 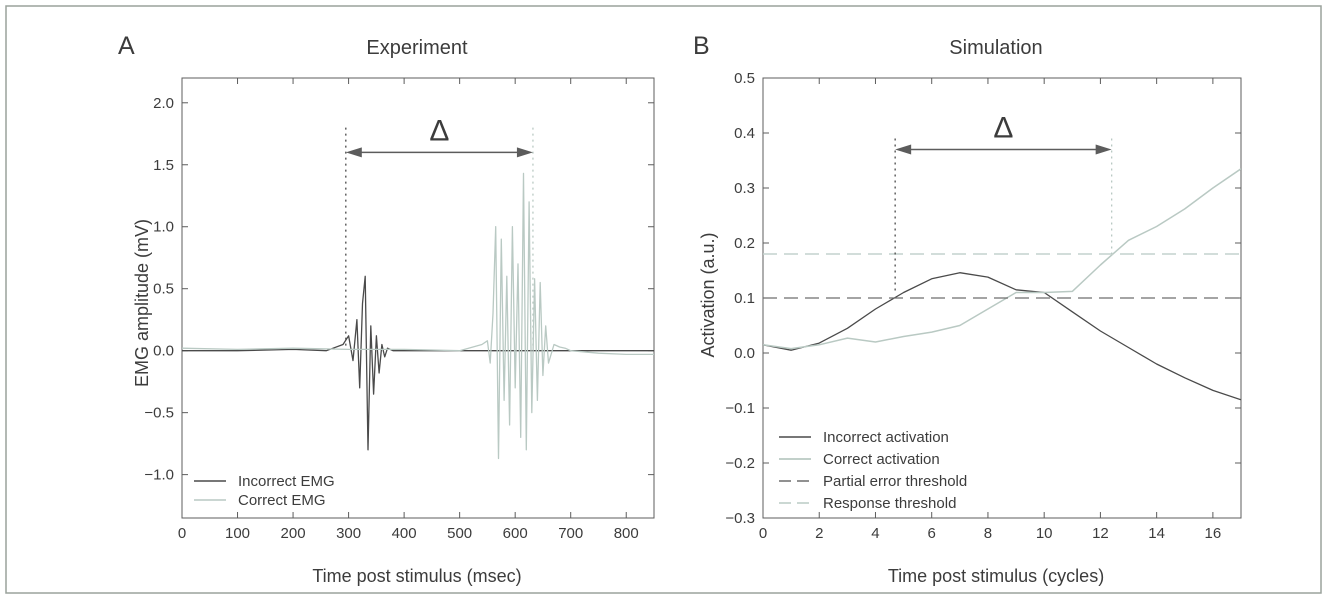 I want to click on panel-a-xtick-label: 100, so click(x=237, y=533).